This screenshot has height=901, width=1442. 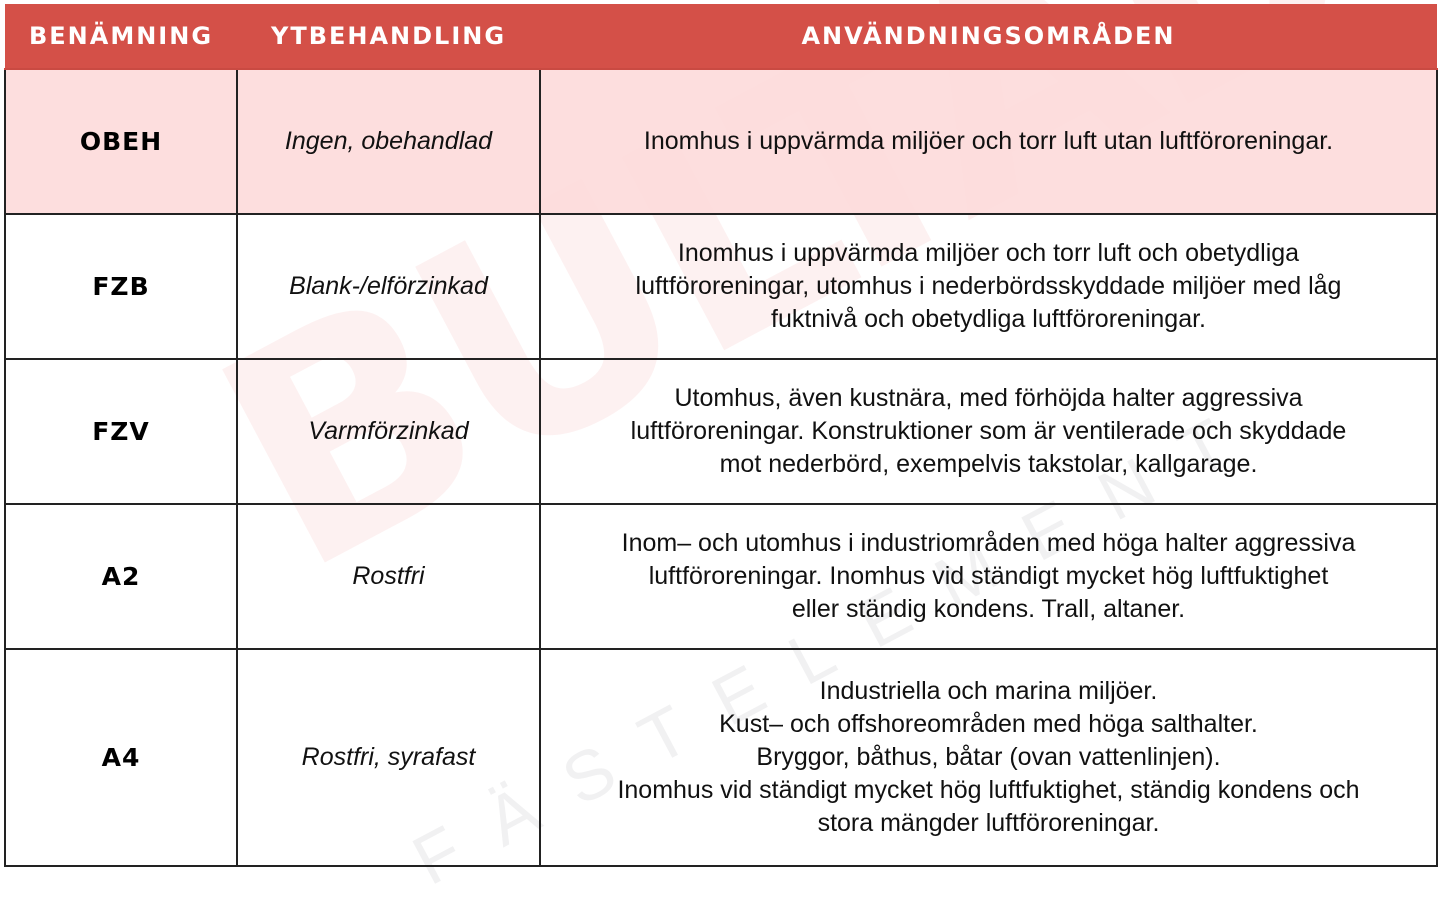 What do you see at coordinates (121, 576) in the screenshot?
I see `row-name: A2` at bounding box center [121, 576].